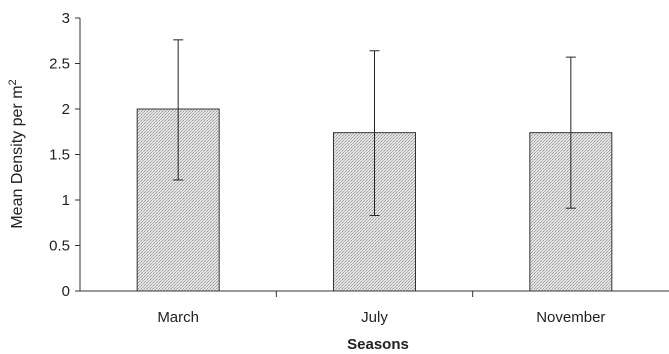  Describe the element at coordinates (66, 109) in the screenshot. I see `y-tick-label: 2` at that location.